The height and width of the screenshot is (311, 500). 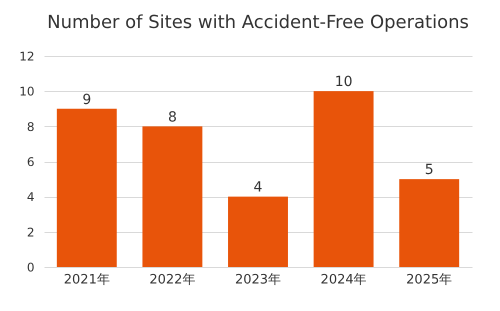 I want to click on y-tick-label: 4, so click(x=30, y=197).